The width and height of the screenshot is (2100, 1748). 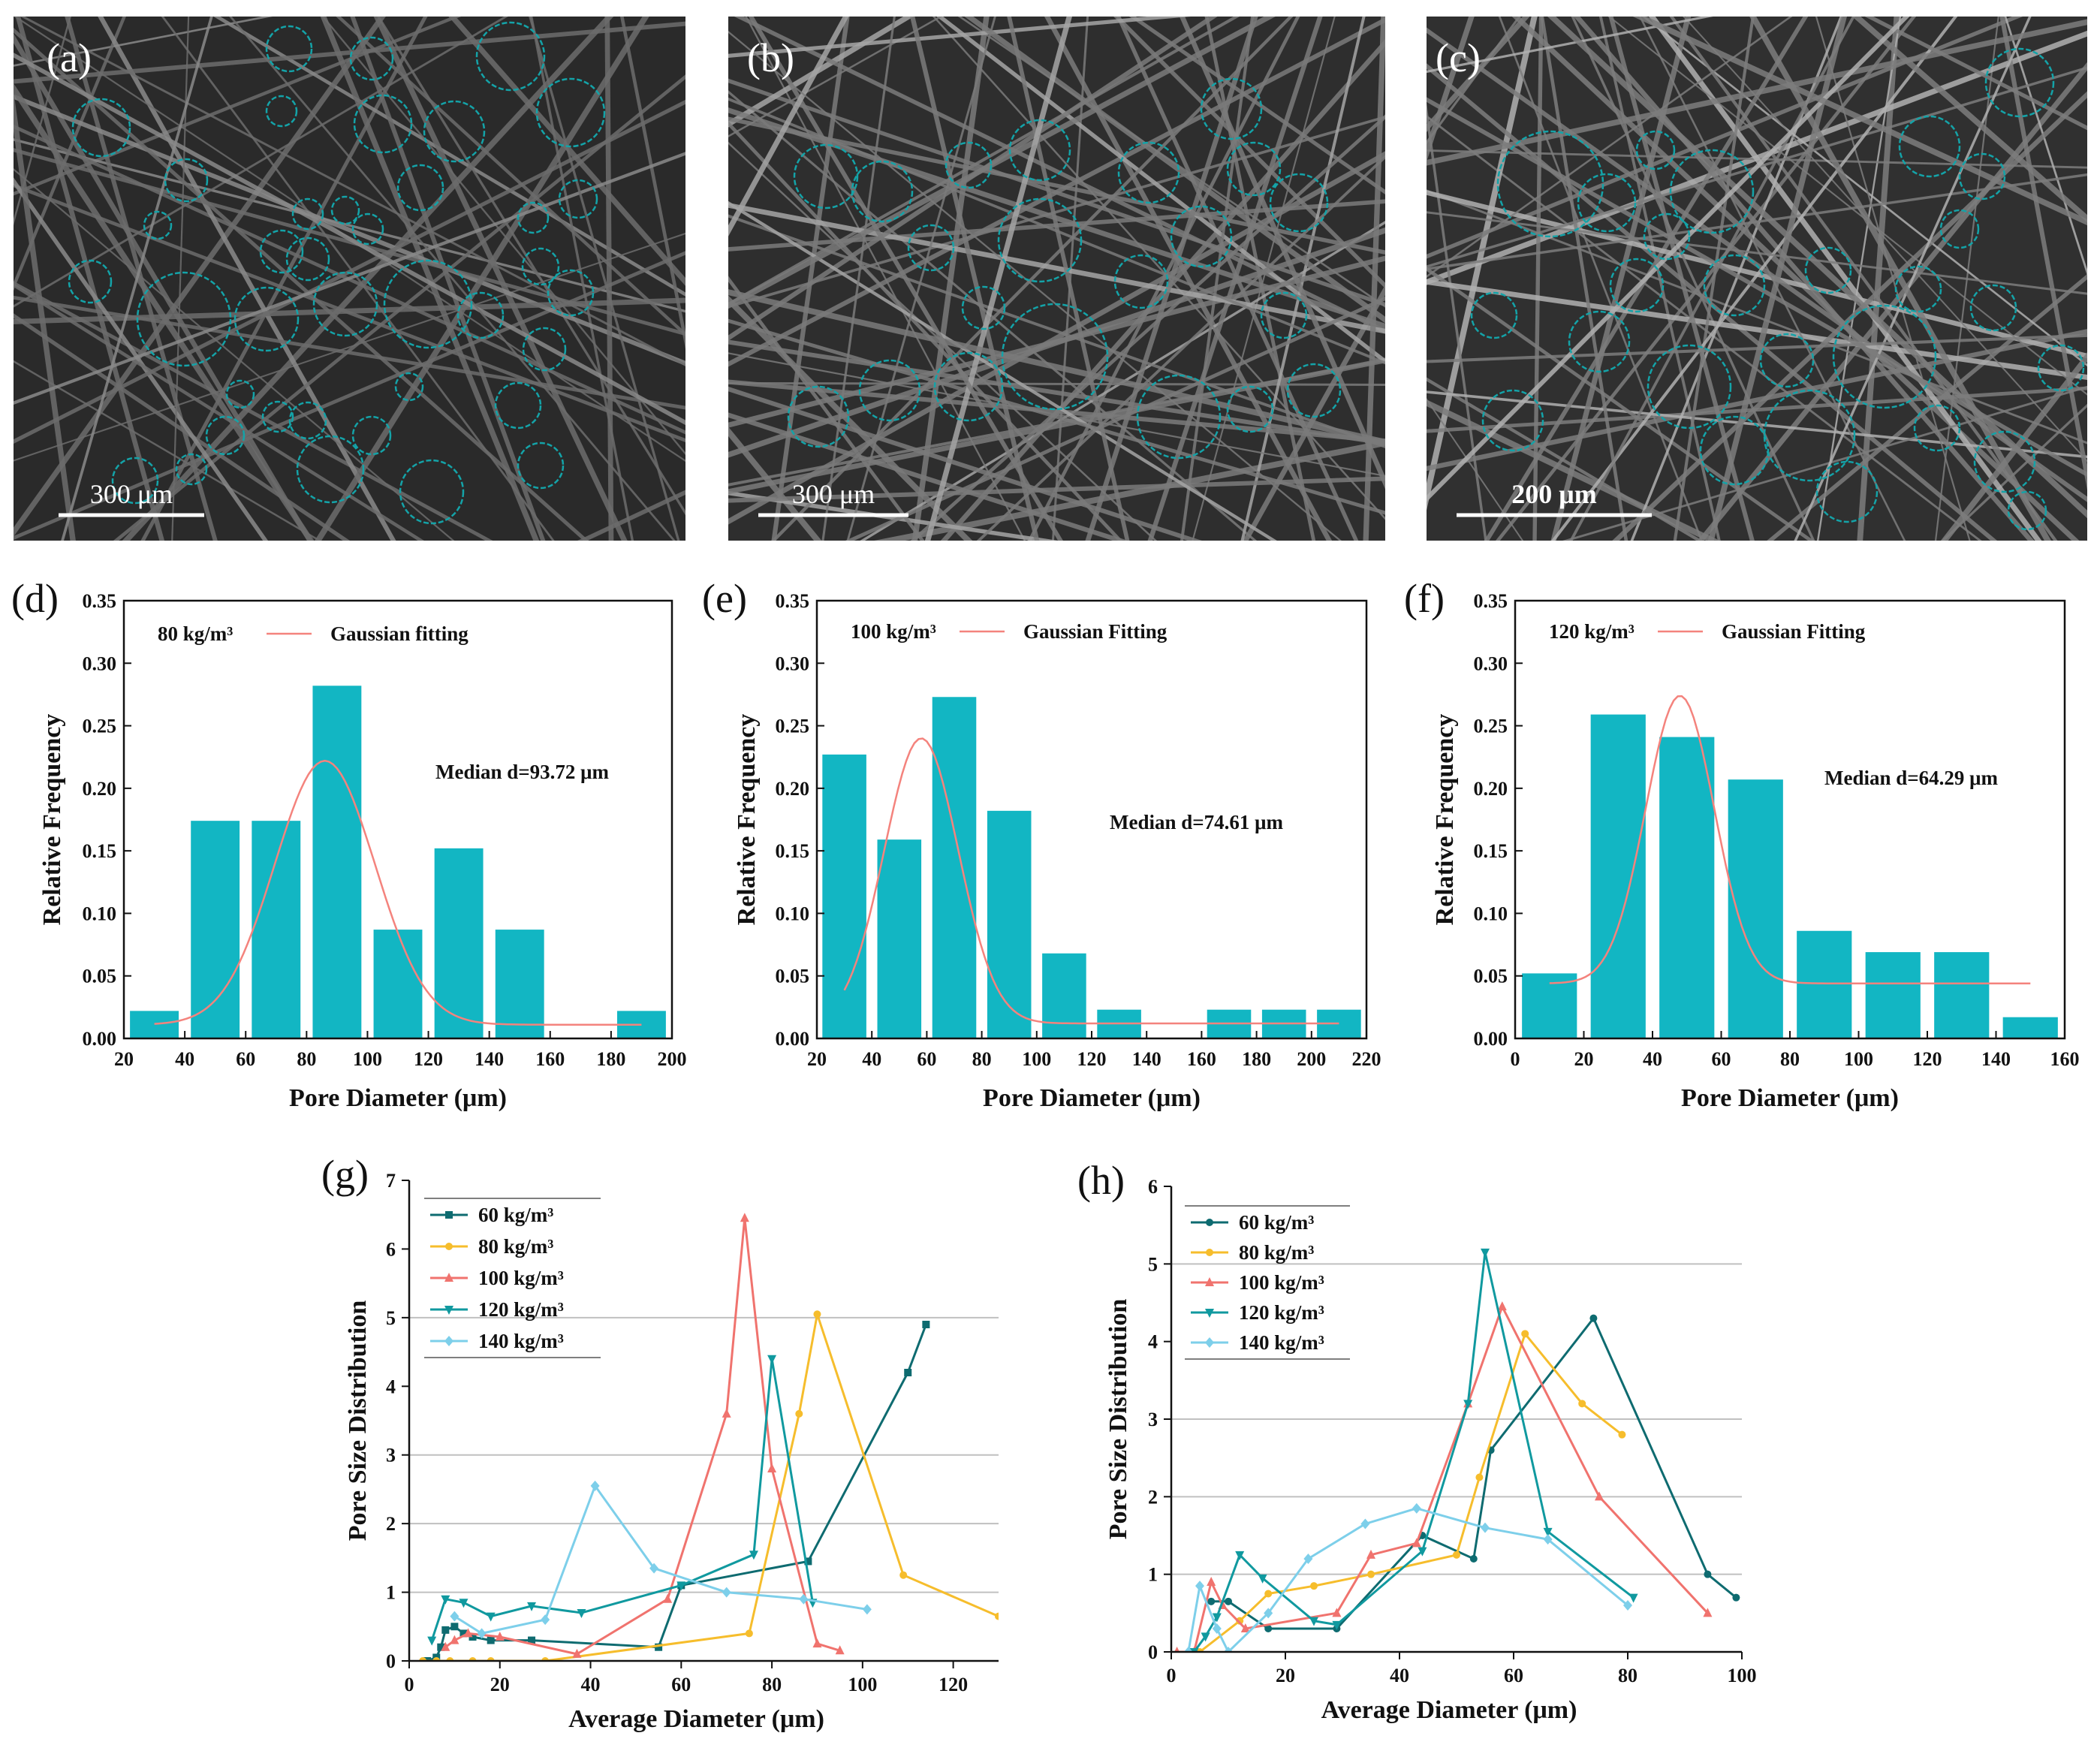 What do you see at coordinates (489, 1059) in the screenshot?
I see `x-tick-label: 140` at bounding box center [489, 1059].